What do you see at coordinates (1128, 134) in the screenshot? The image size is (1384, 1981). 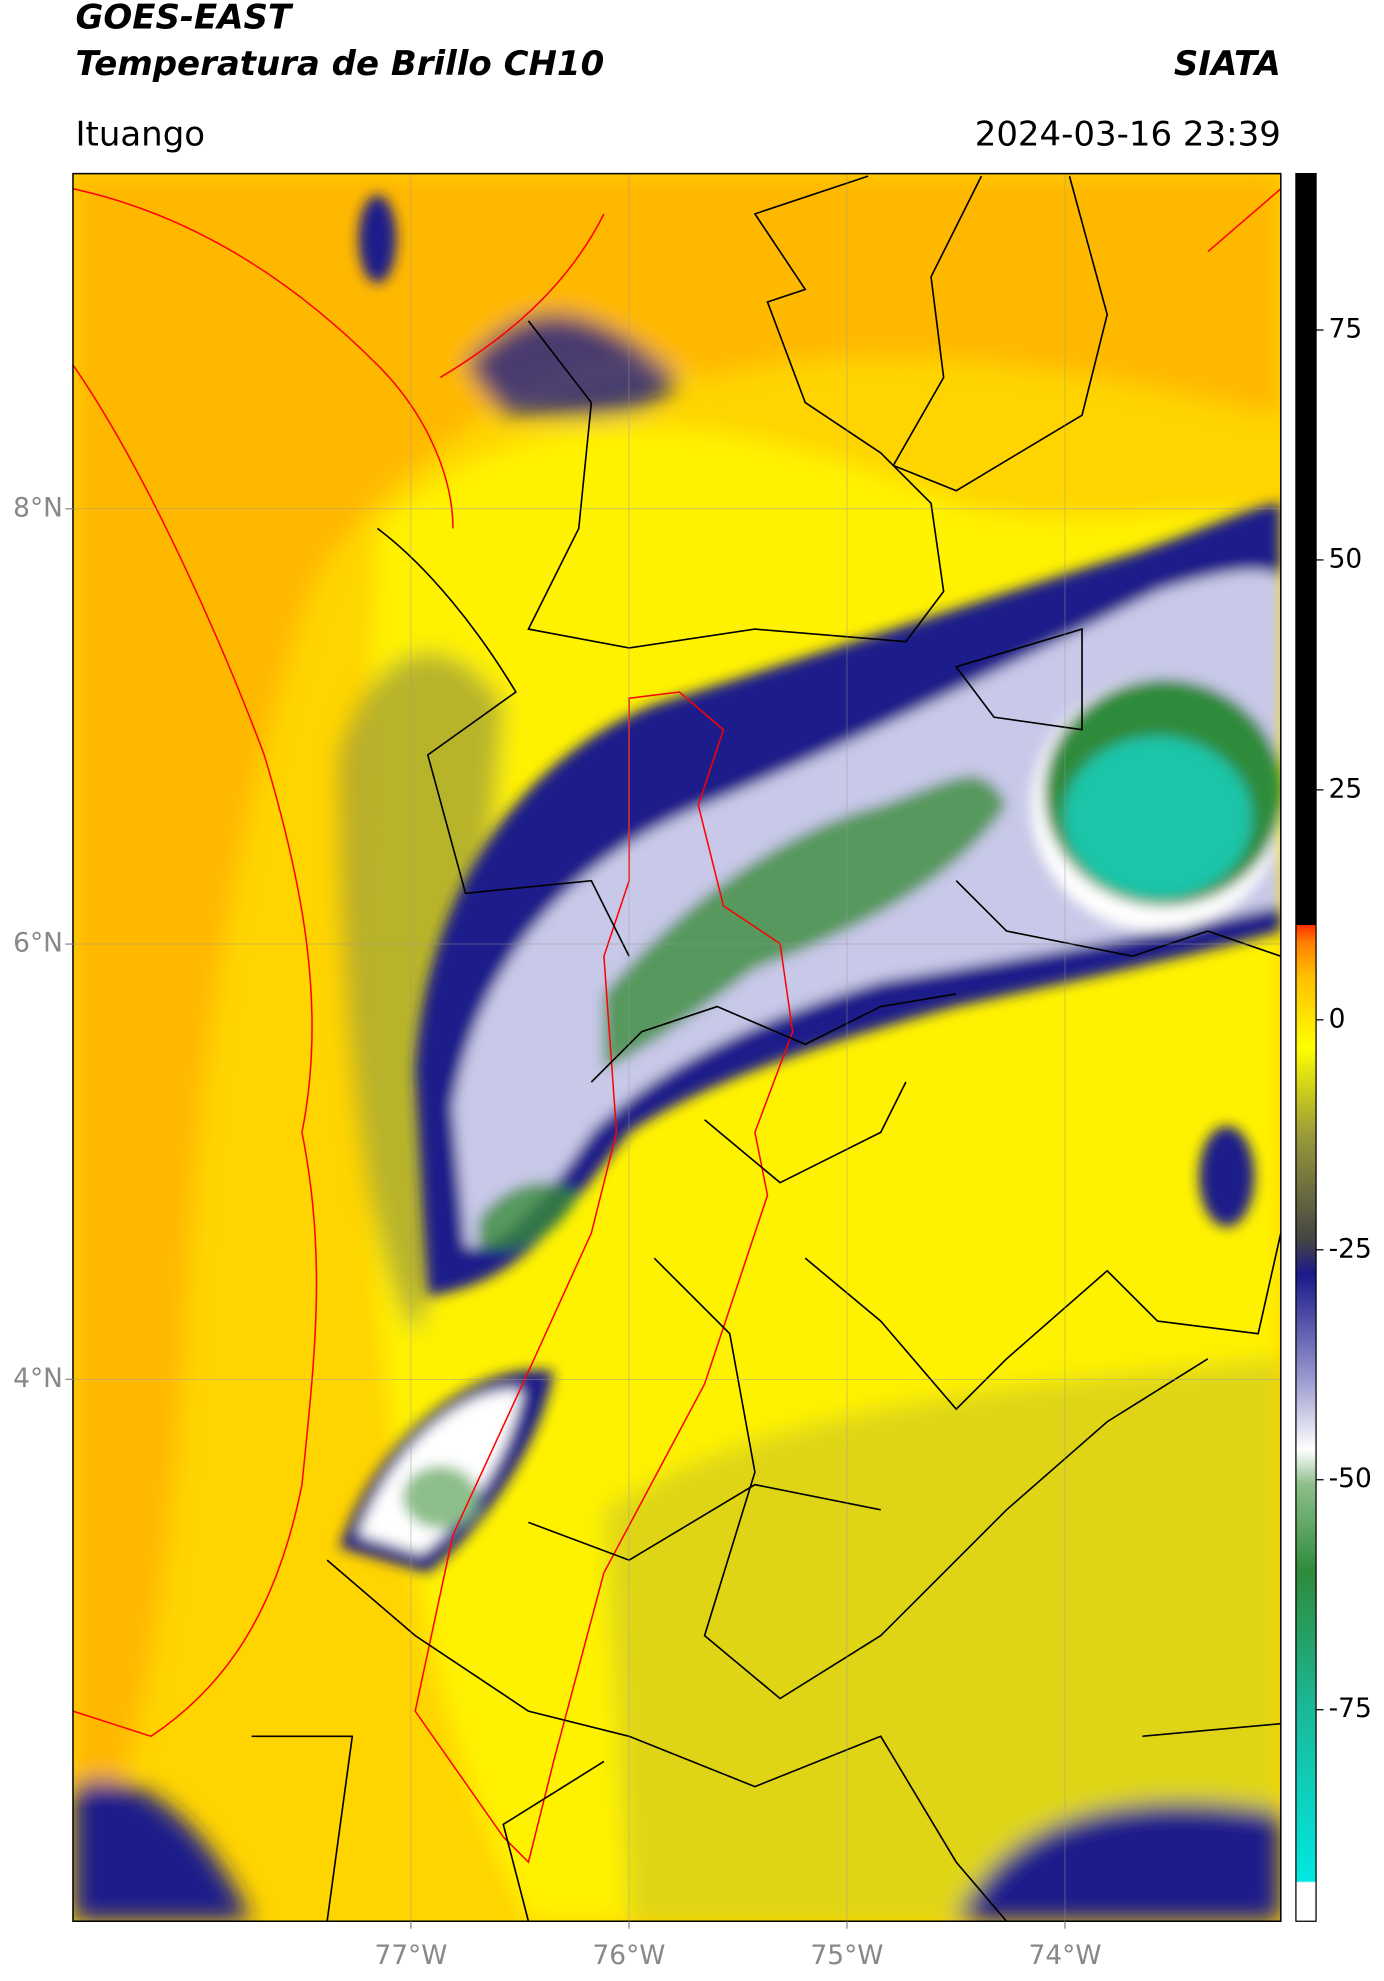 I see `timestamp: 2024-03-16 23:39` at bounding box center [1128, 134].